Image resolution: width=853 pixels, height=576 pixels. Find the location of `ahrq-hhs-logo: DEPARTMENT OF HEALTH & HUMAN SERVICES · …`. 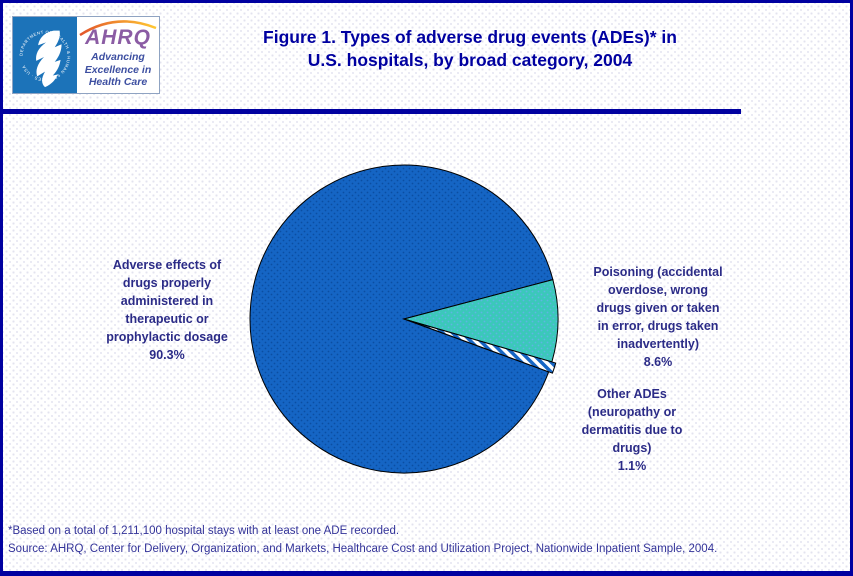

ahrq-hhs-logo: DEPARTMENT OF HEALTH & HUMAN SERVICES · … is located at coordinates (86, 55).